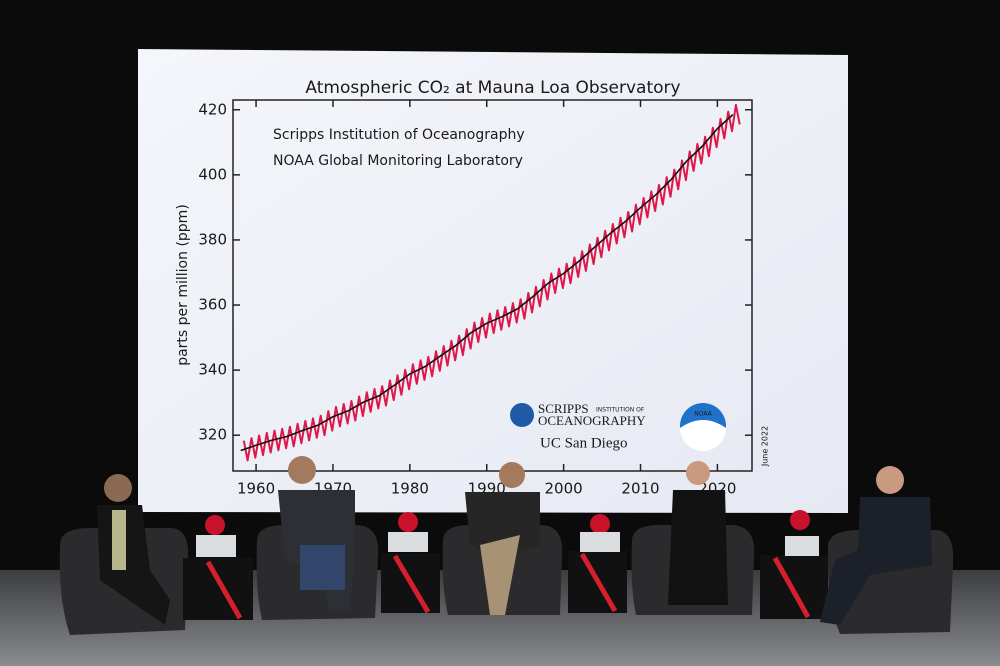 This screenshot has width=1000, height=666. I want to click on side-tables, so click(505, 585).